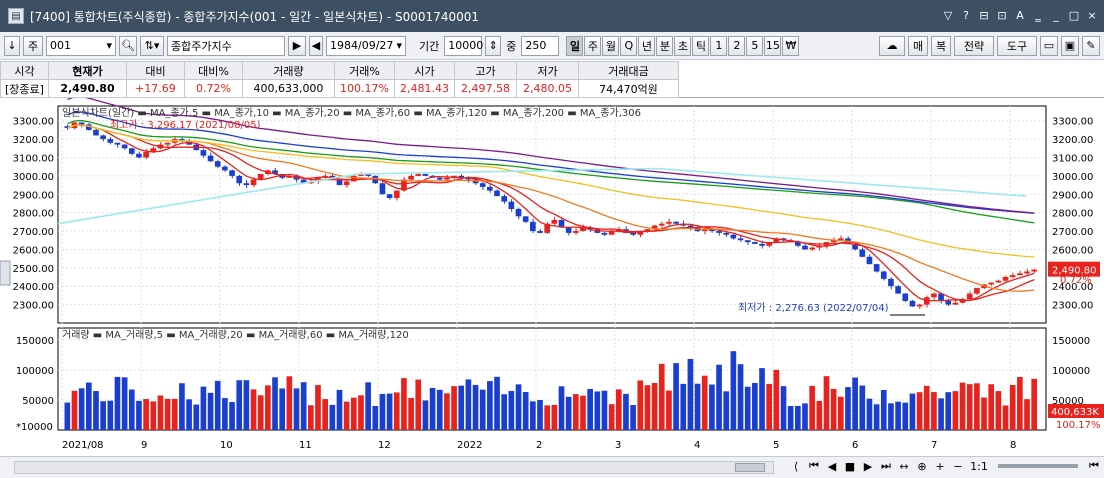 This screenshot has height=478, width=1104. Describe the element at coordinates (316, 45) in the screenshot. I see `prev-button: ◀` at that location.